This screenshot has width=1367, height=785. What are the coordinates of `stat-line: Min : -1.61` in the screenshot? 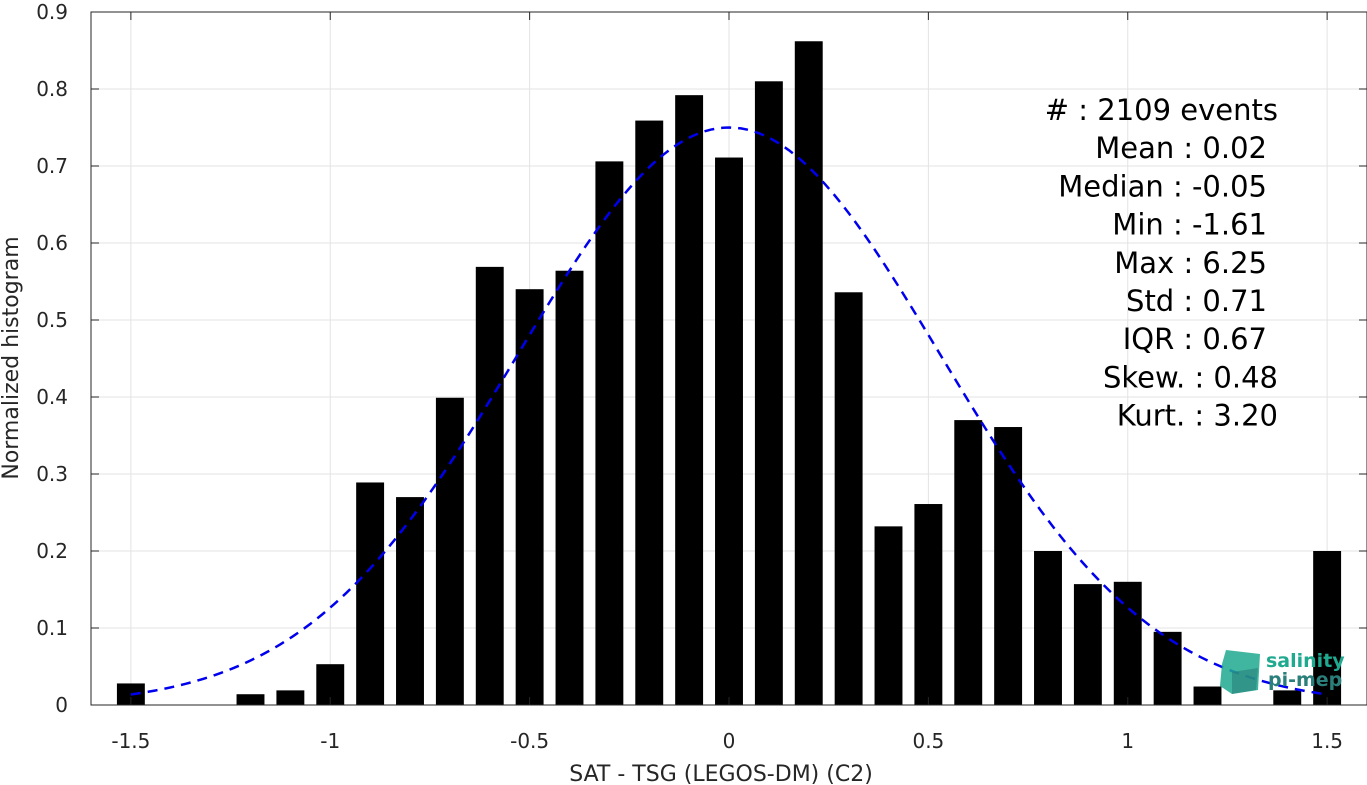 It's located at (1189, 225).